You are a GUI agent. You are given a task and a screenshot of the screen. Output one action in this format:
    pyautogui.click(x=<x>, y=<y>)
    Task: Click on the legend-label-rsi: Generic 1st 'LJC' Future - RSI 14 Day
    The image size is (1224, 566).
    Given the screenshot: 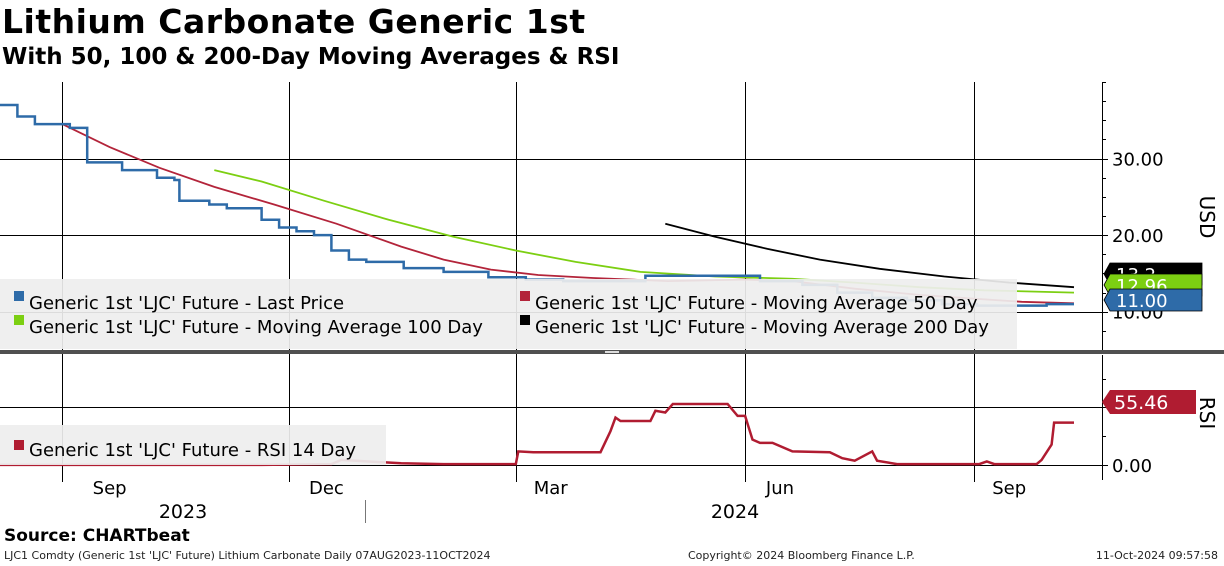 What is the action you would take?
    pyautogui.click(x=192, y=450)
    